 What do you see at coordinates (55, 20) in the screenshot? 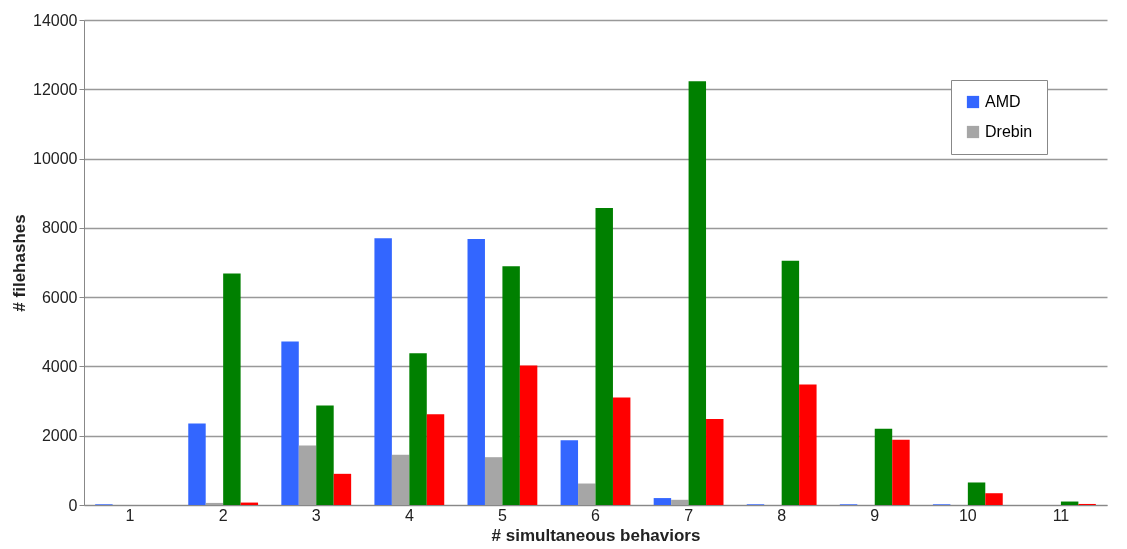
I see `y-tick-label: 14000` at bounding box center [55, 20].